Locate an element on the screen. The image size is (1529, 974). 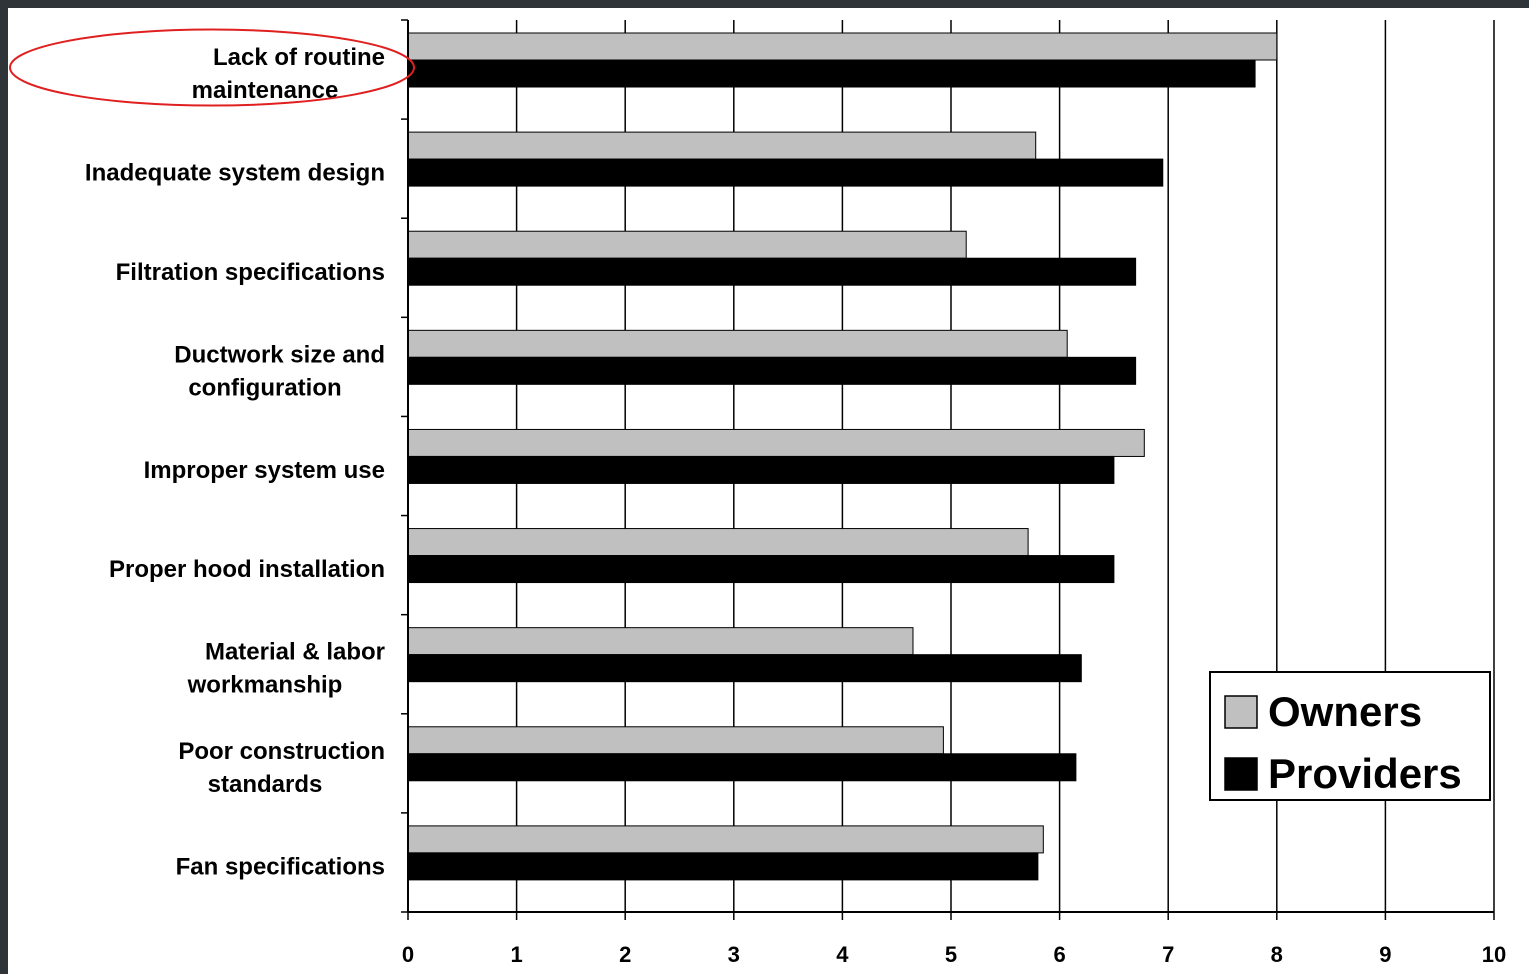
x-tick-label-3: 3 is located at coordinates (734, 954).